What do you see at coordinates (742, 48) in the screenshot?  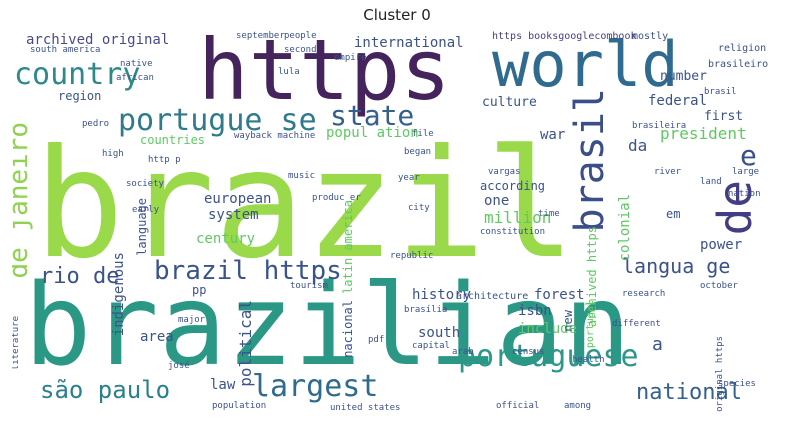 I see `word-cloud-word: religion` at bounding box center [742, 48].